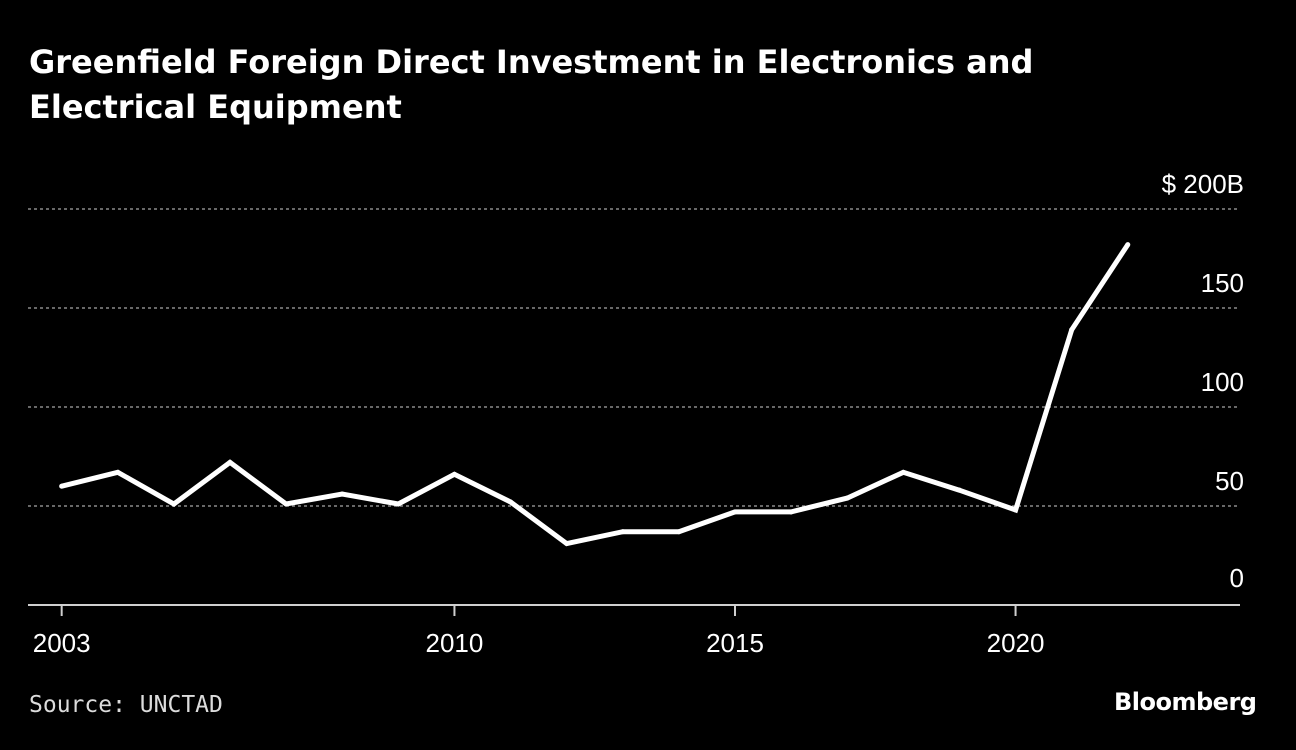 Image resolution: width=1296 pixels, height=750 pixels. Describe the element at coordinates (1203, 184) in the screenshot. I see `y-tick-label: $ 200B` at that location.